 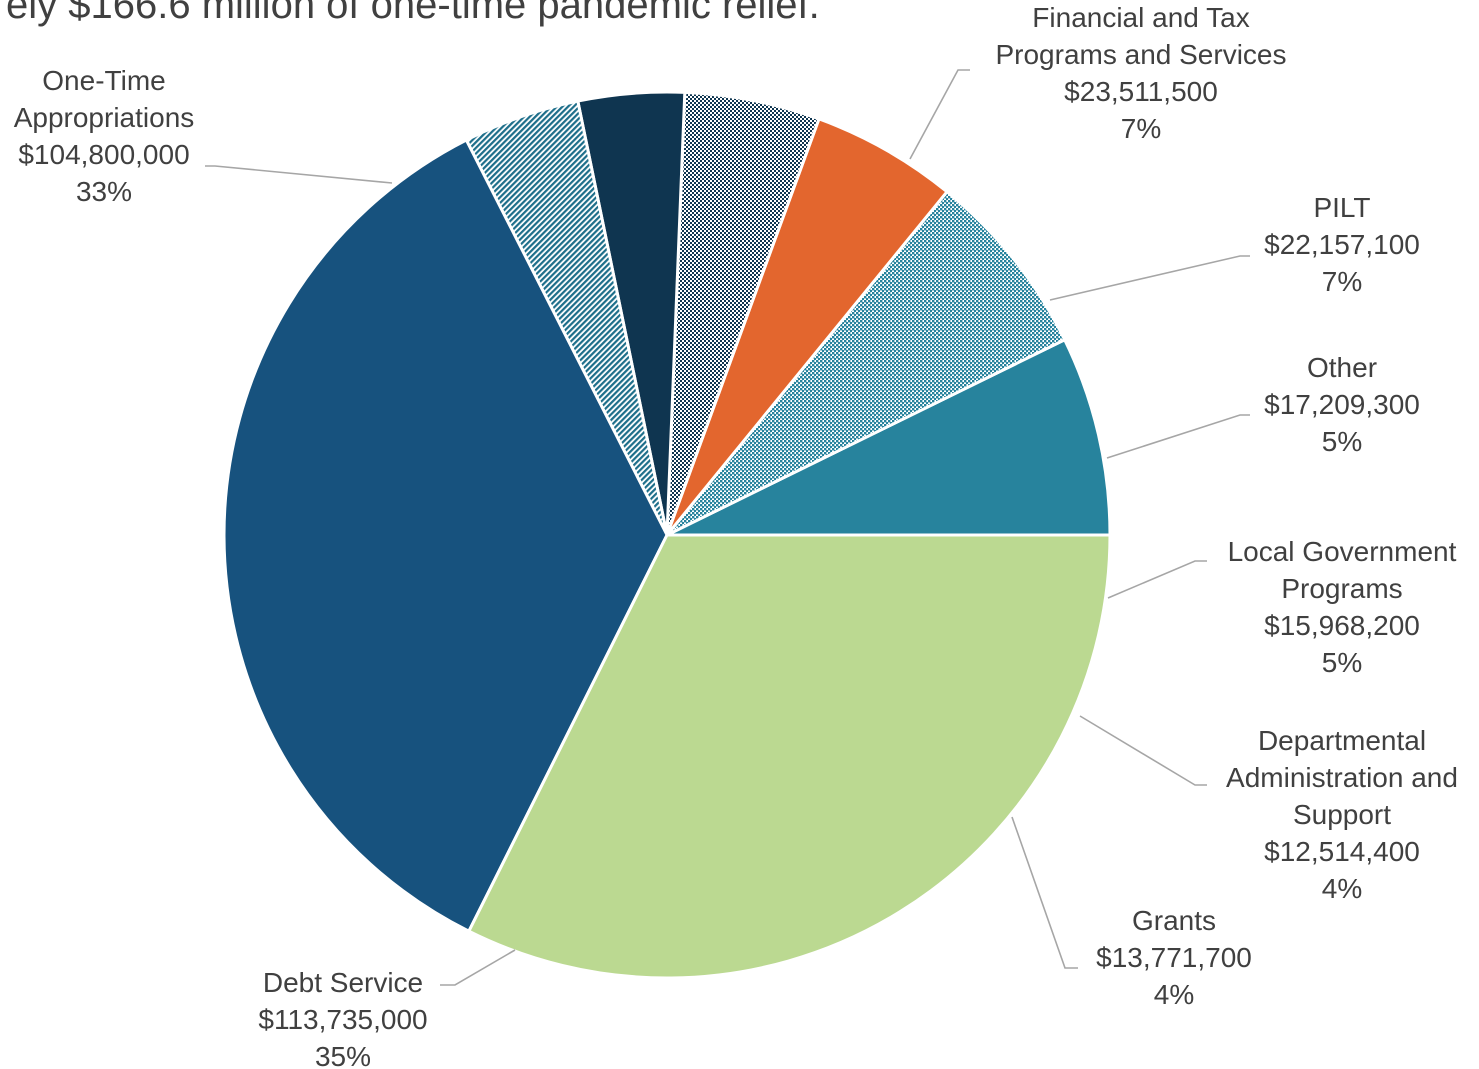 What do you see at coordinates (888, 437) in the screenshot?
I see `slice-financial-and-tax-programs-and-services` at bounding box center [888, 437].